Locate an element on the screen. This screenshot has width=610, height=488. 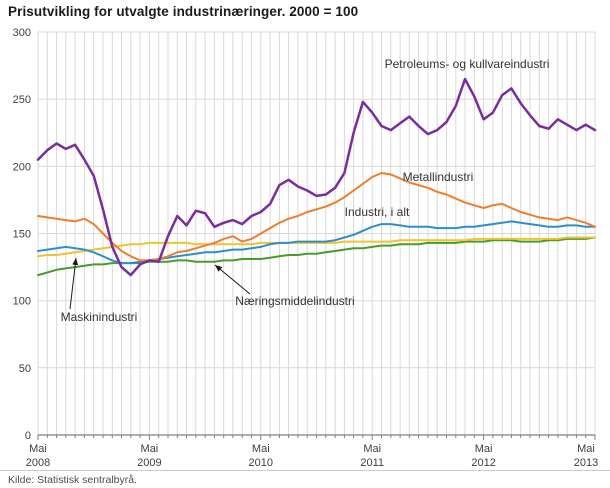
series-label: Petroleums- og kullvareindustri is located at coordinates (467, 64).